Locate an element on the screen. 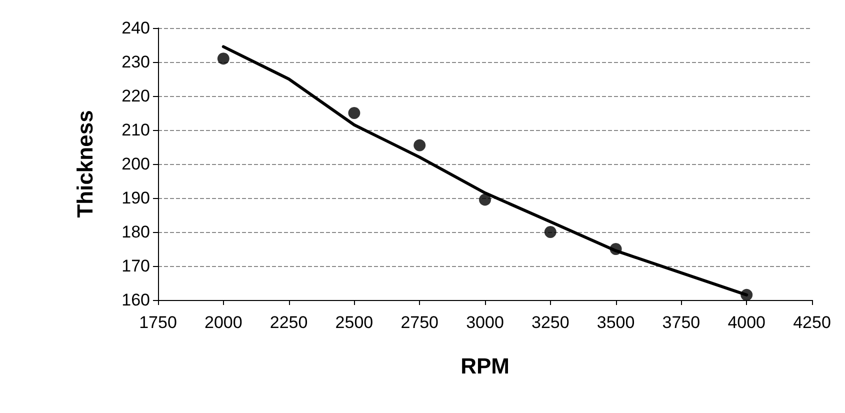 The height and width of the screenshot is (413, 845). y-tick-label: 210 is located at coordinates (136, 130).